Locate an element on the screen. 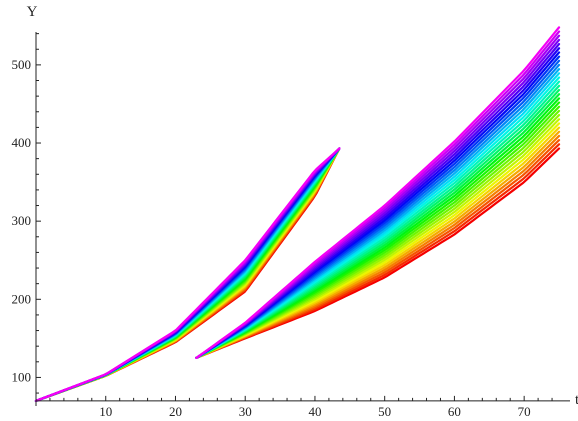 This screenshot has height=421, width=578. x-tick-label: 40 is located at coordinates (314, 411).